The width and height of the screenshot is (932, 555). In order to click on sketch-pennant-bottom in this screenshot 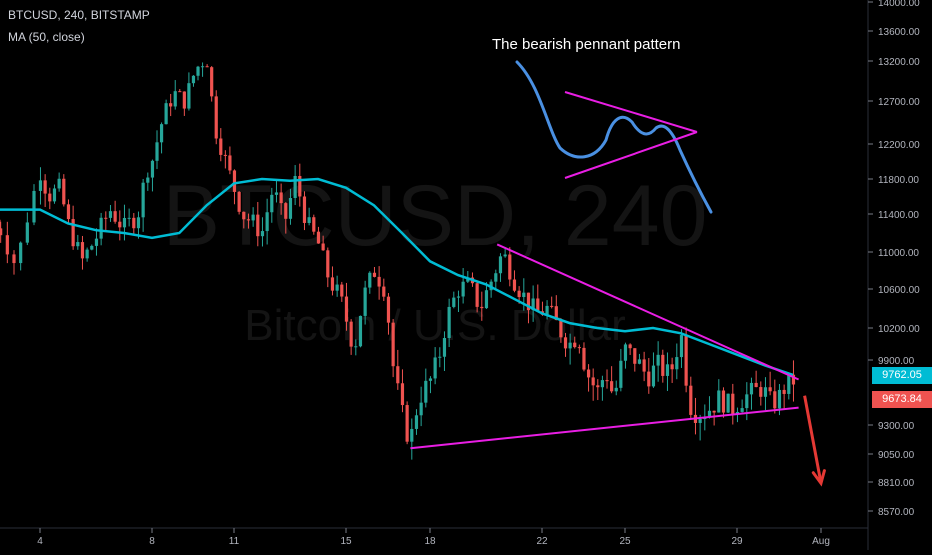, I will do `click(631, 155)`.